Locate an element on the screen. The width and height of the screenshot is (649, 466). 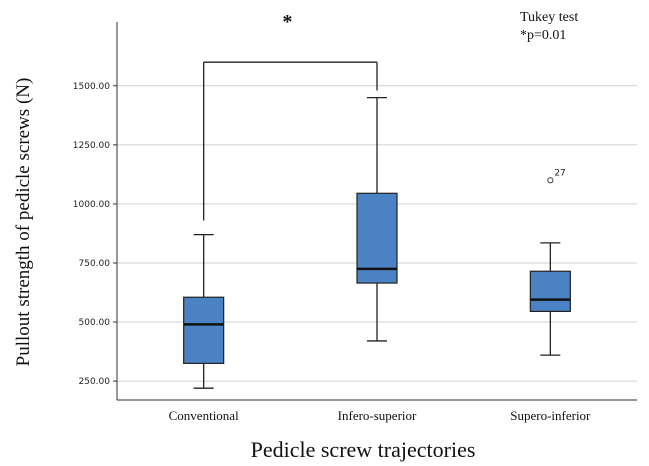
y-axis-title: Pullout strength of pedicle screws (N) is located at coordinates (23, 222).